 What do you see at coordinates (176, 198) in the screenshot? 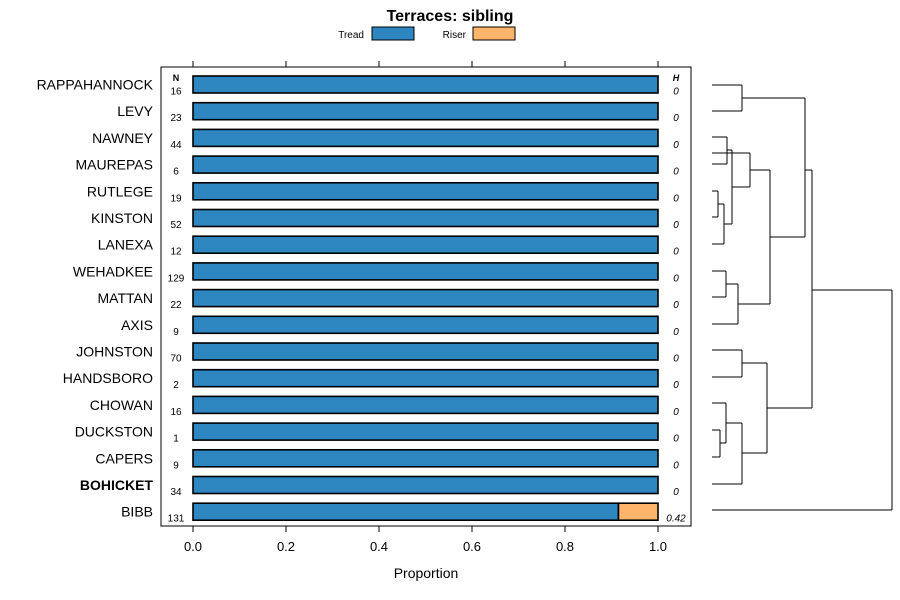
I see `n-value: 19` at bounding box center [176, 198].